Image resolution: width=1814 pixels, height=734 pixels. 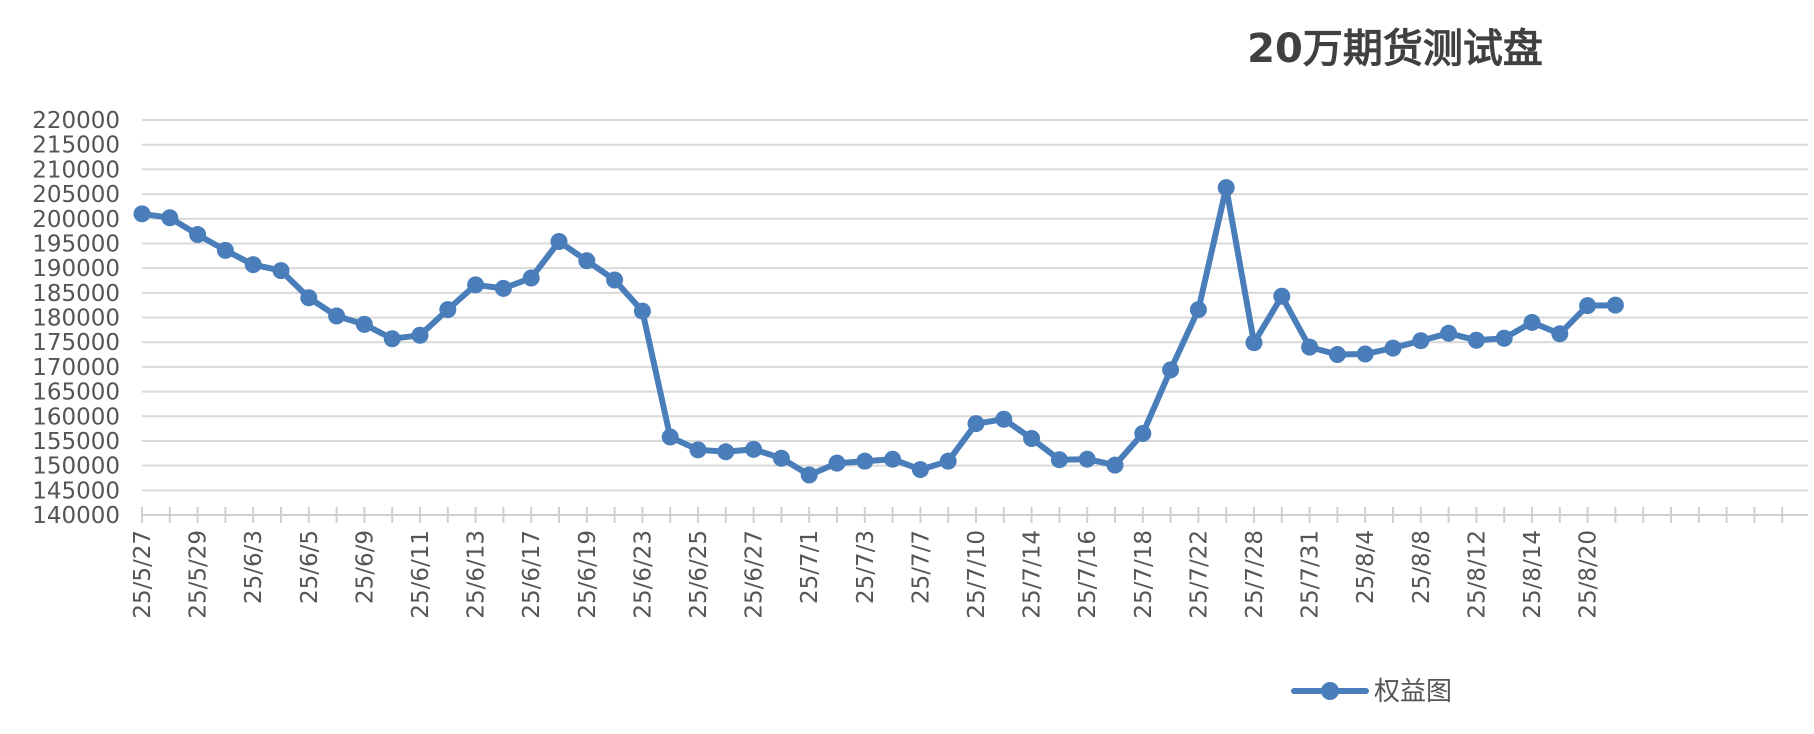 What do you see at coordinates (1144, 574) in the screenshot?
I see `x-tick-label: 25/7/18` at bounding box center [1144, 574].